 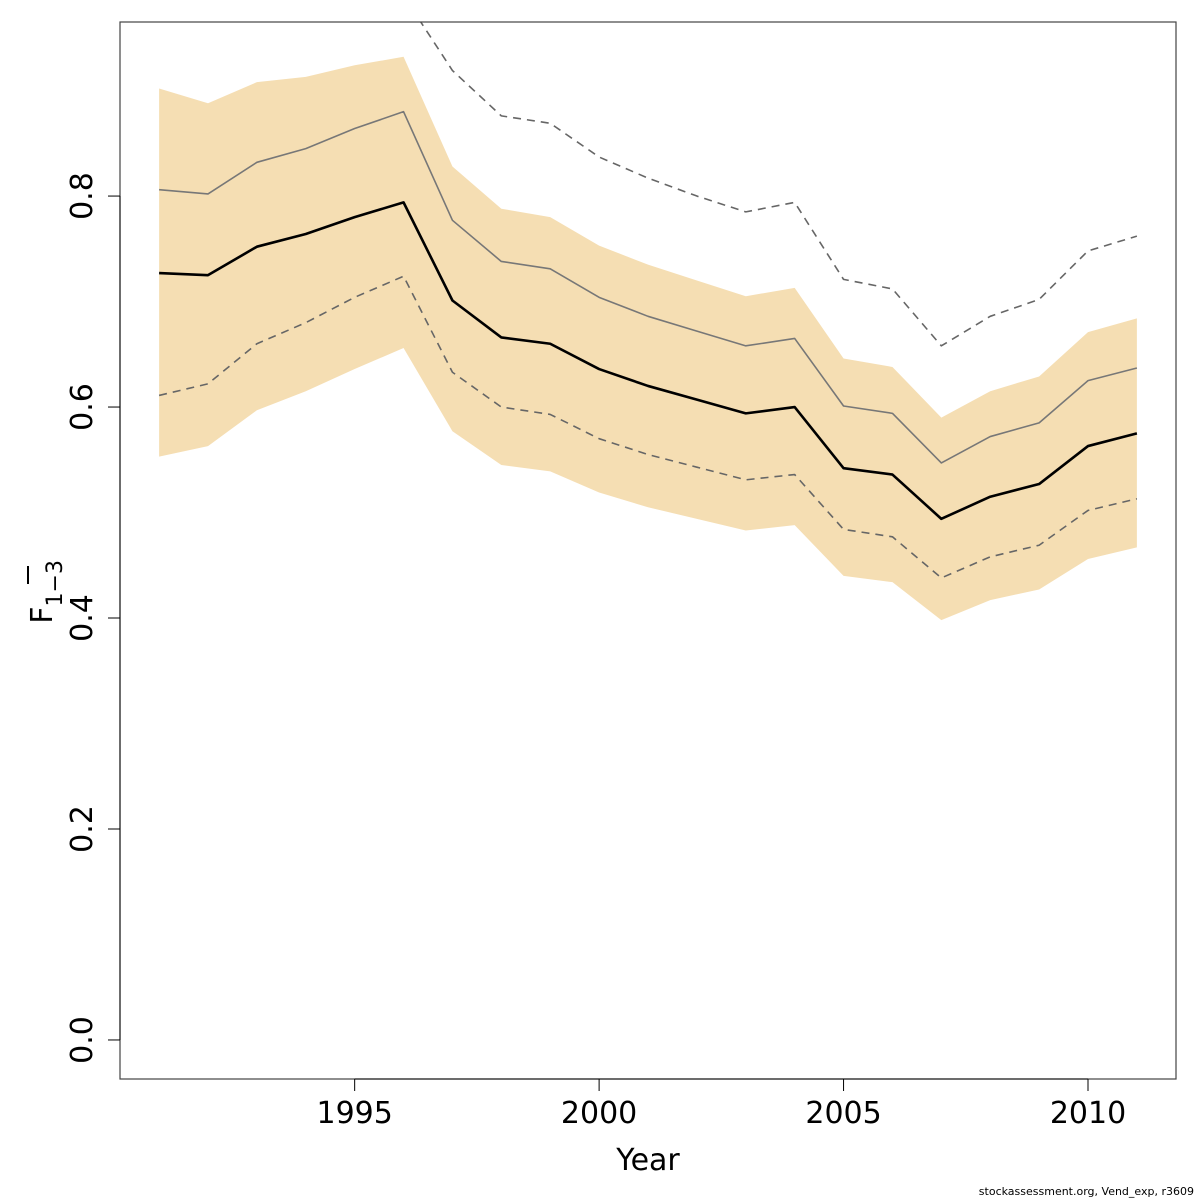 I want to click on svg-text: F1−3, so click(x=46, y=592).